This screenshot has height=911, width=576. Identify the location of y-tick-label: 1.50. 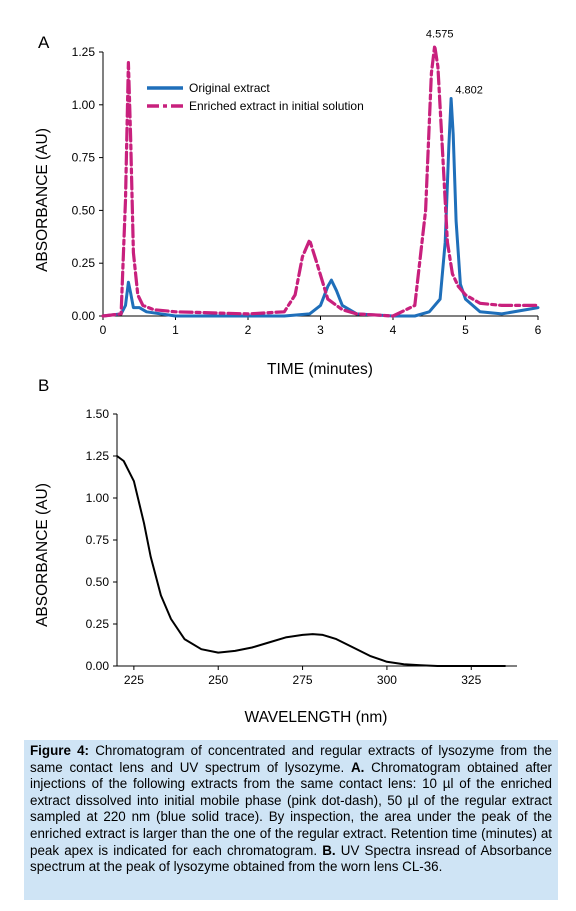
(98, 414).